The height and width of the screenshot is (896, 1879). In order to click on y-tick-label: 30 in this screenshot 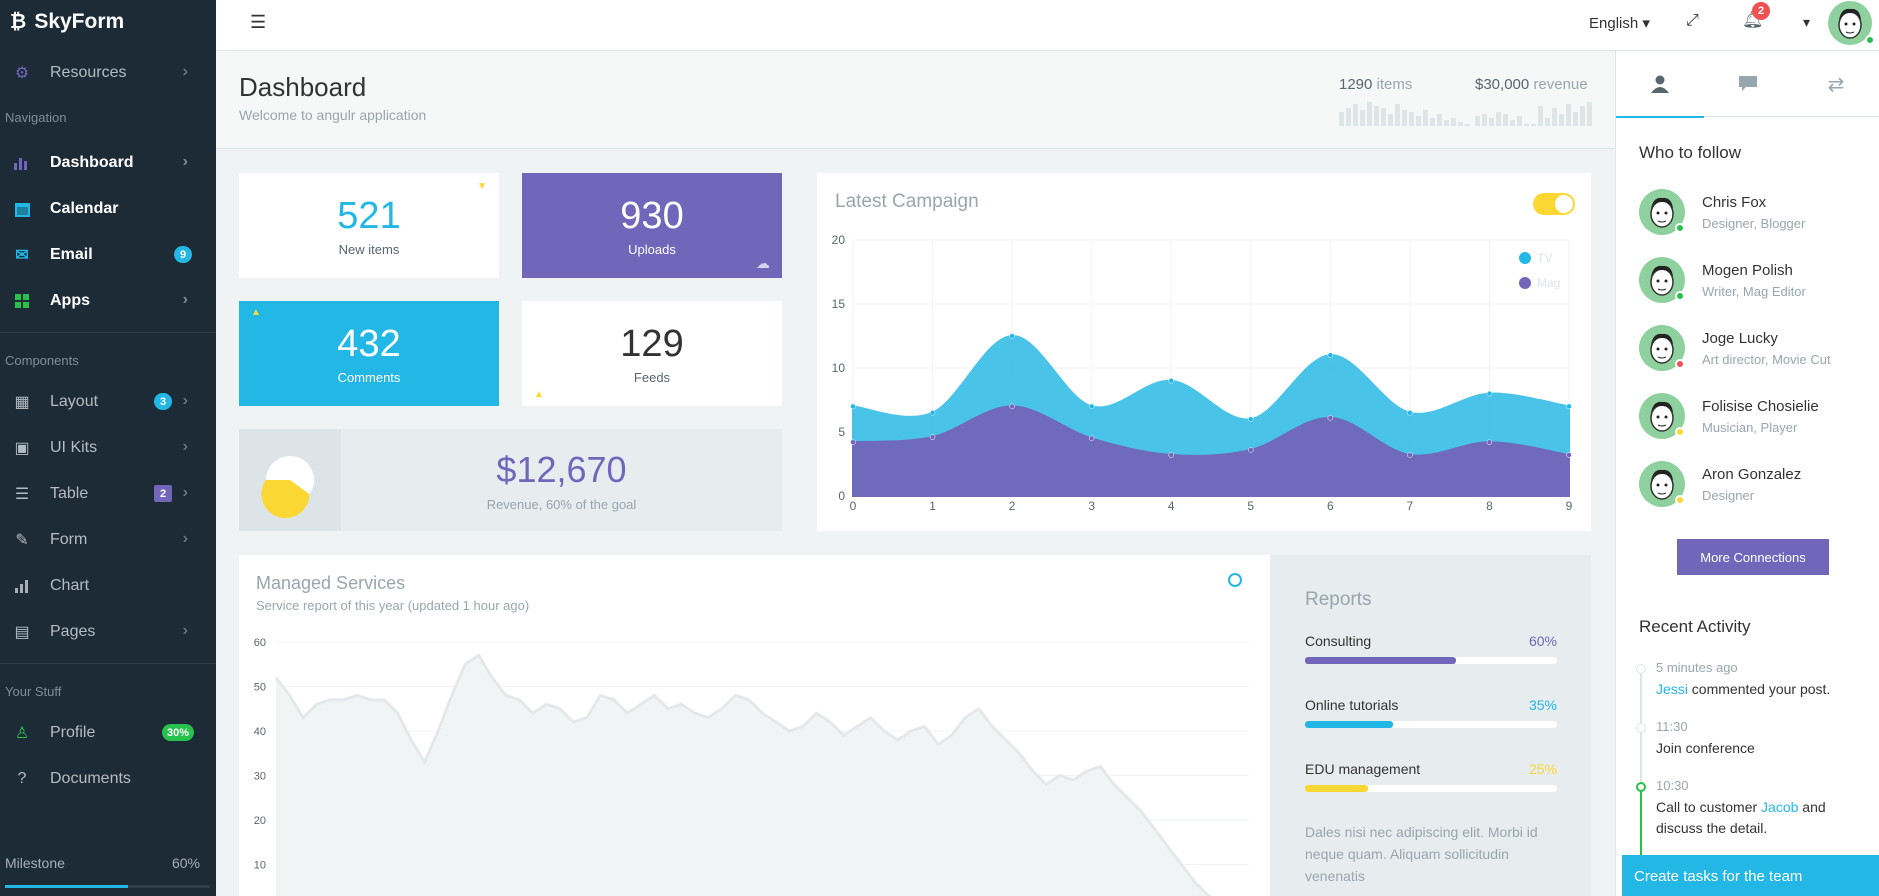, I will do `click(260, 777)`.